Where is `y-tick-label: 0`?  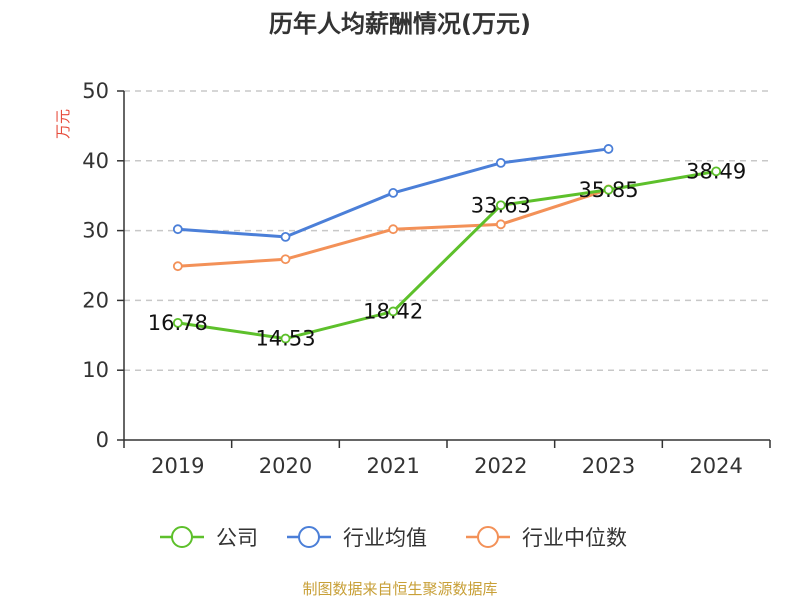 y-tick-label: 0 is located at coordinates (102, 440).